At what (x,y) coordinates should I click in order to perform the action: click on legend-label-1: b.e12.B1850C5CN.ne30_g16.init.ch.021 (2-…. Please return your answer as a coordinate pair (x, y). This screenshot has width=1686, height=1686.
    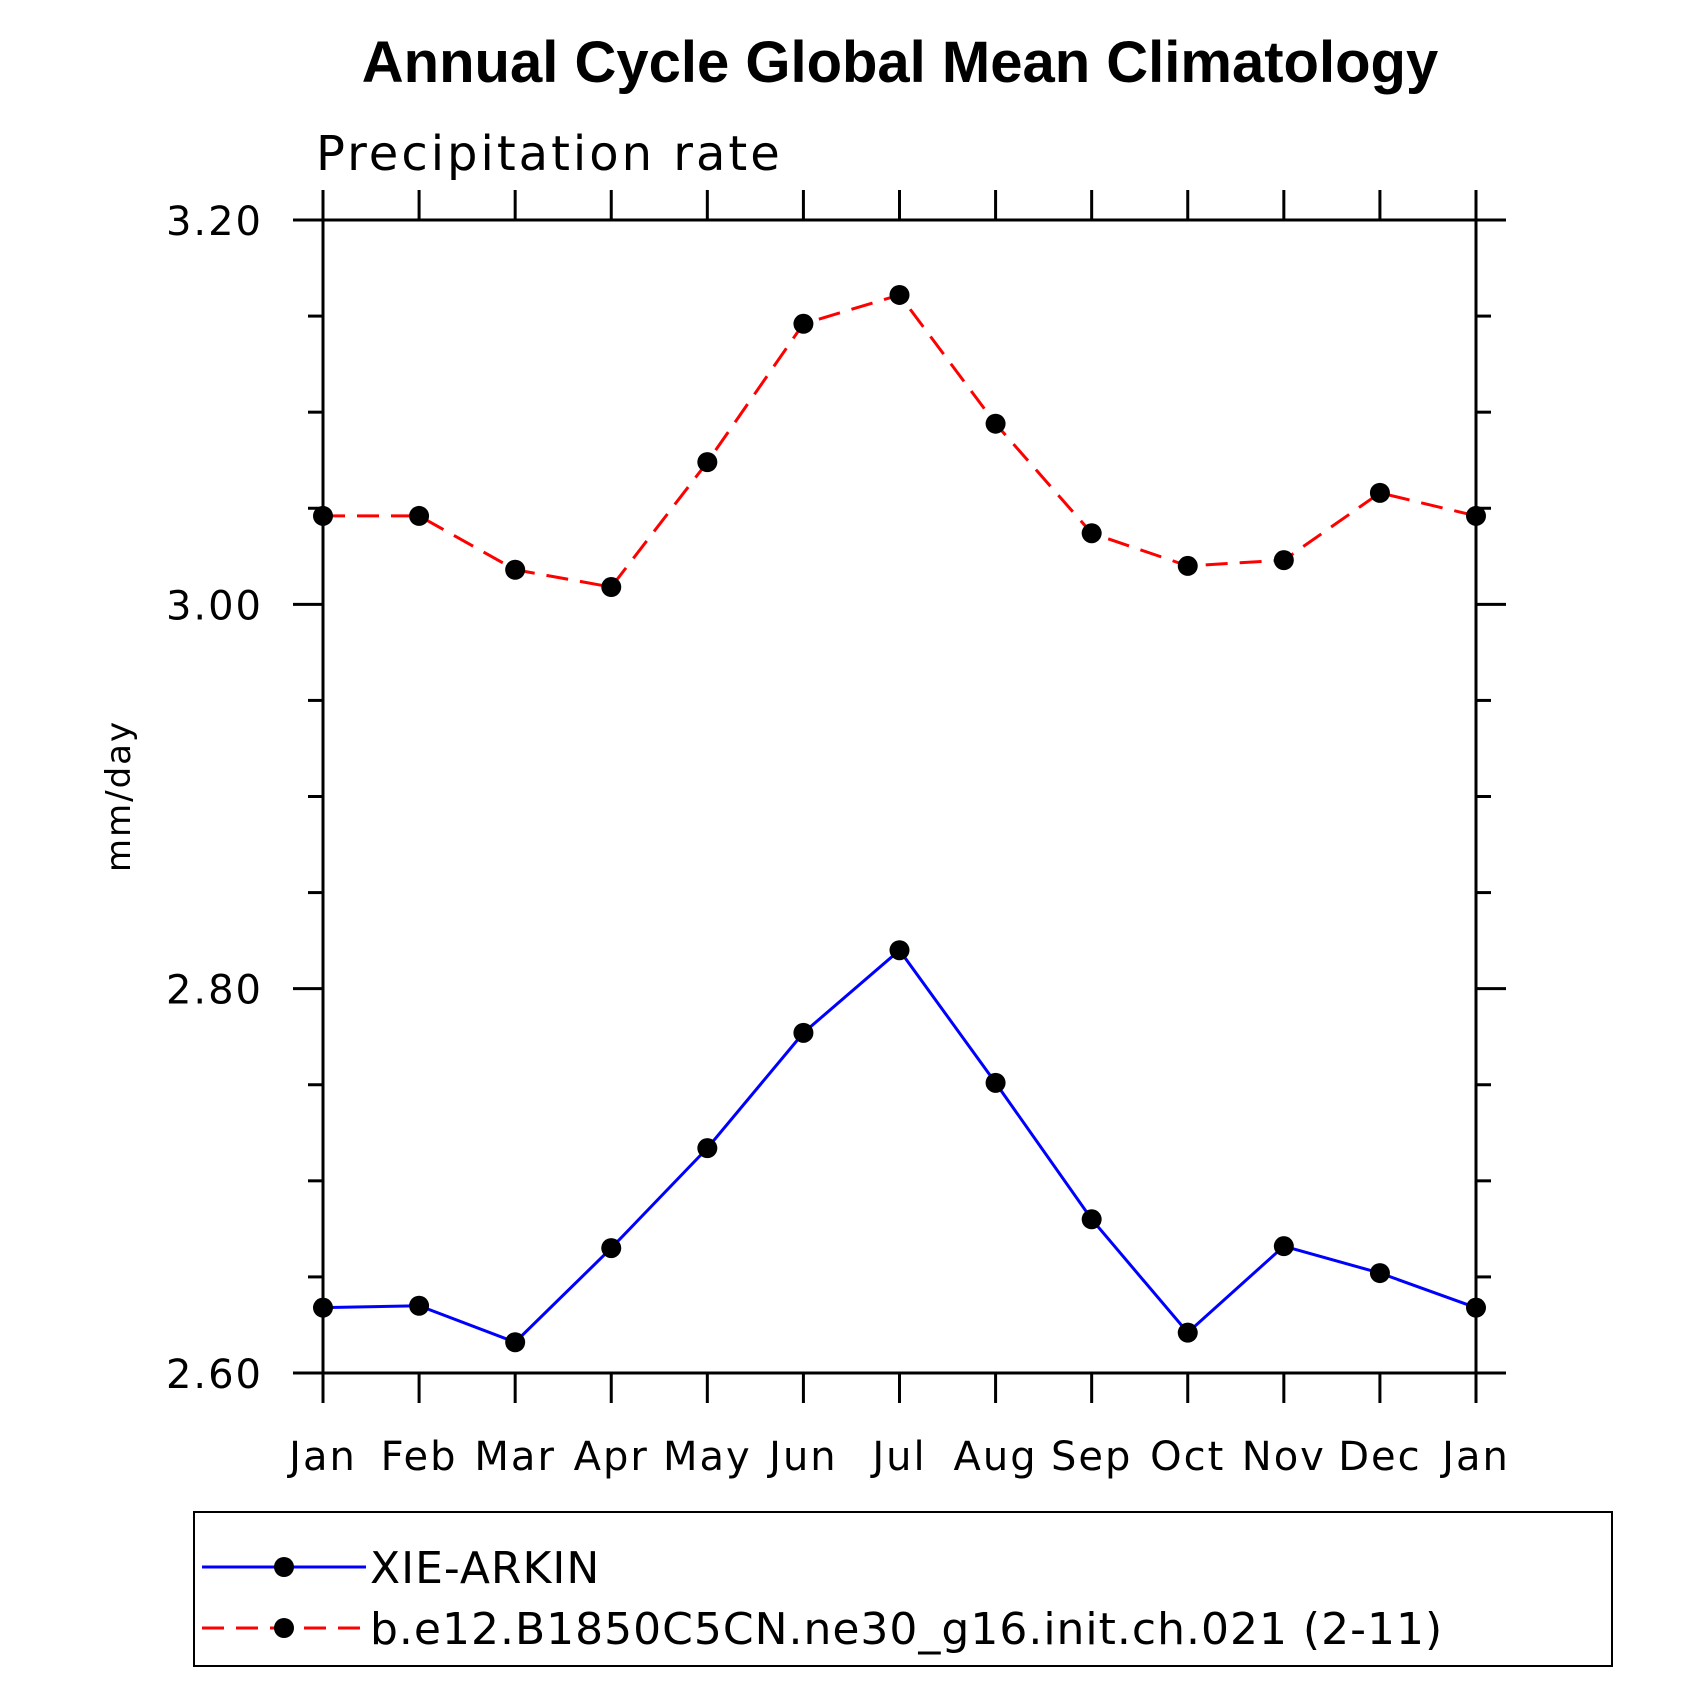
    Looking at the image, I should click on (906, 1629).